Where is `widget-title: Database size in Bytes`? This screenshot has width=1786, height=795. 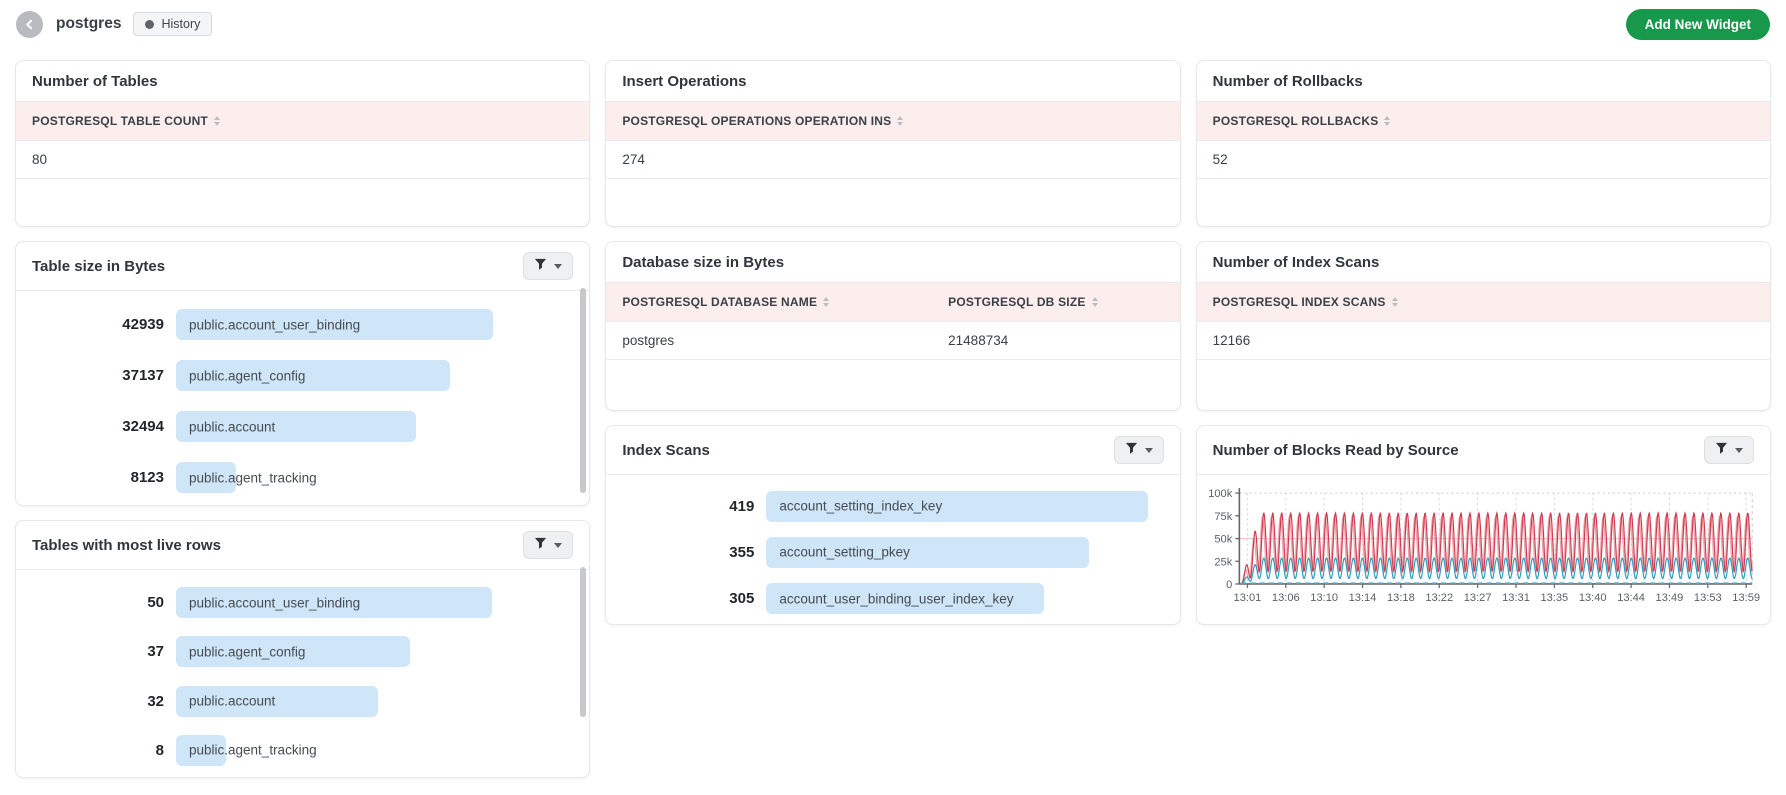
widget-title: Database size in Bytes is located at coordinates (703, 262).